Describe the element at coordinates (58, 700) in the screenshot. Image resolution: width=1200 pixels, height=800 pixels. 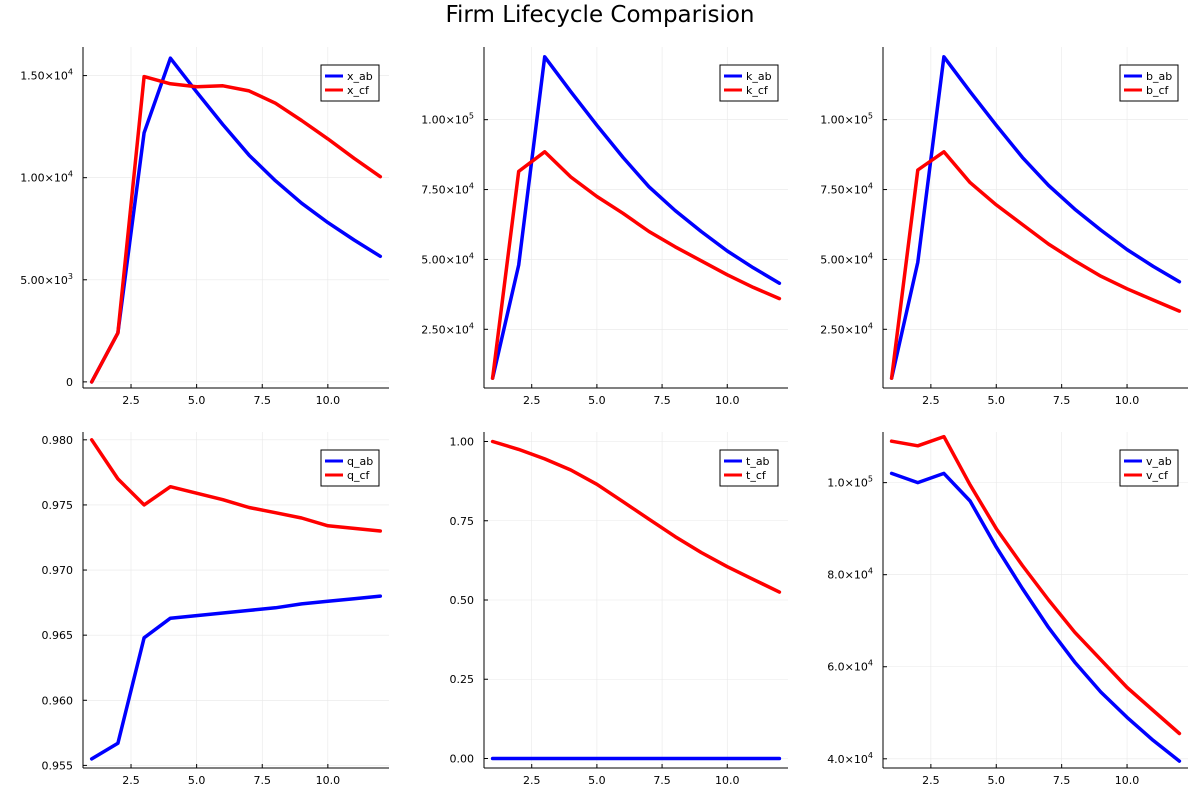
I see `y-tick-label: 0.960` at that location.